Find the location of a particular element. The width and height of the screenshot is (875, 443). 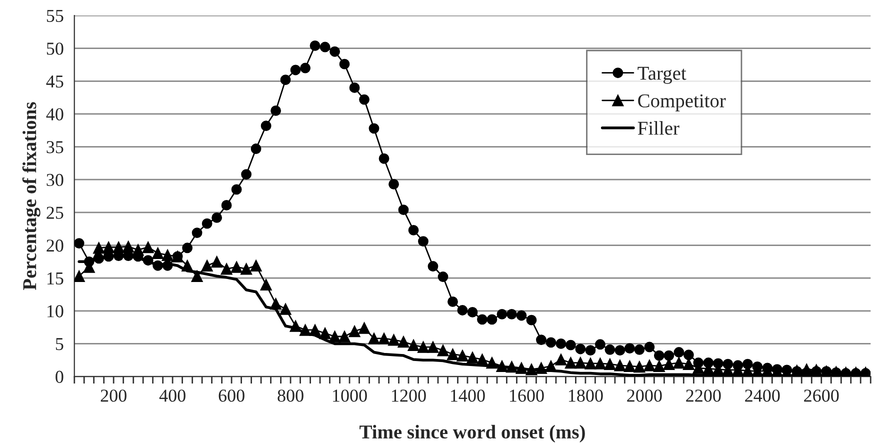

y-tick-label: 0 is located at coordinates (60, 376).